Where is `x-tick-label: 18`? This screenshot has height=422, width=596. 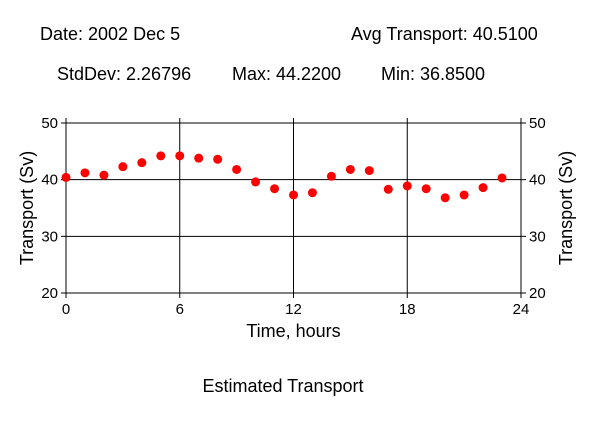 x-tick-label: 18 is located at coordinates (407, 309).